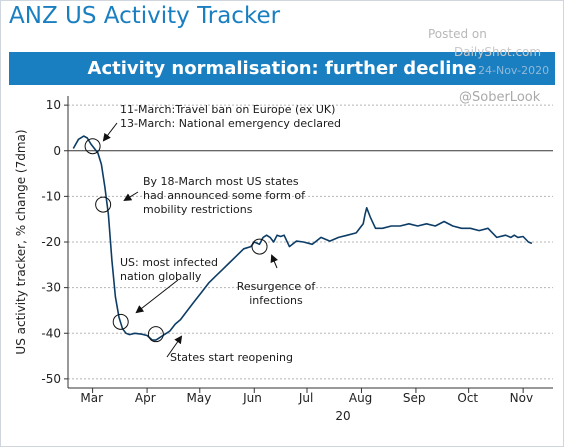 The image size is (564, 447). Describe the element at coordinates (145, 16) in the screenshot. I see `brand-title: ANZ US Activity Tracker` at that location.